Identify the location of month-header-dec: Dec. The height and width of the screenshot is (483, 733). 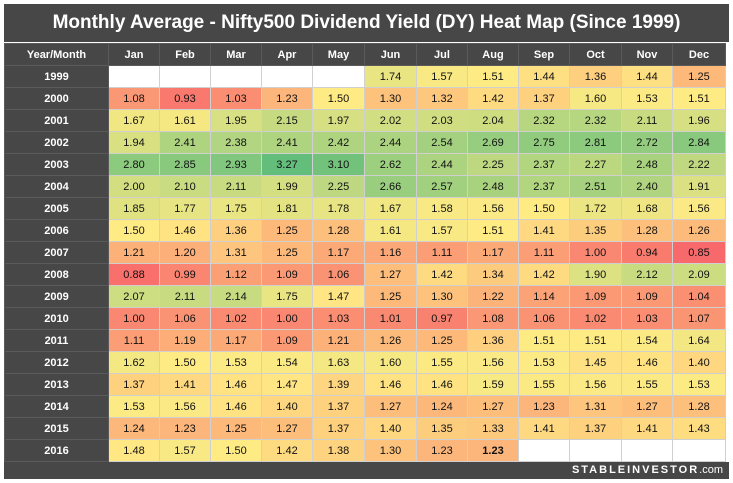
(699, 54).